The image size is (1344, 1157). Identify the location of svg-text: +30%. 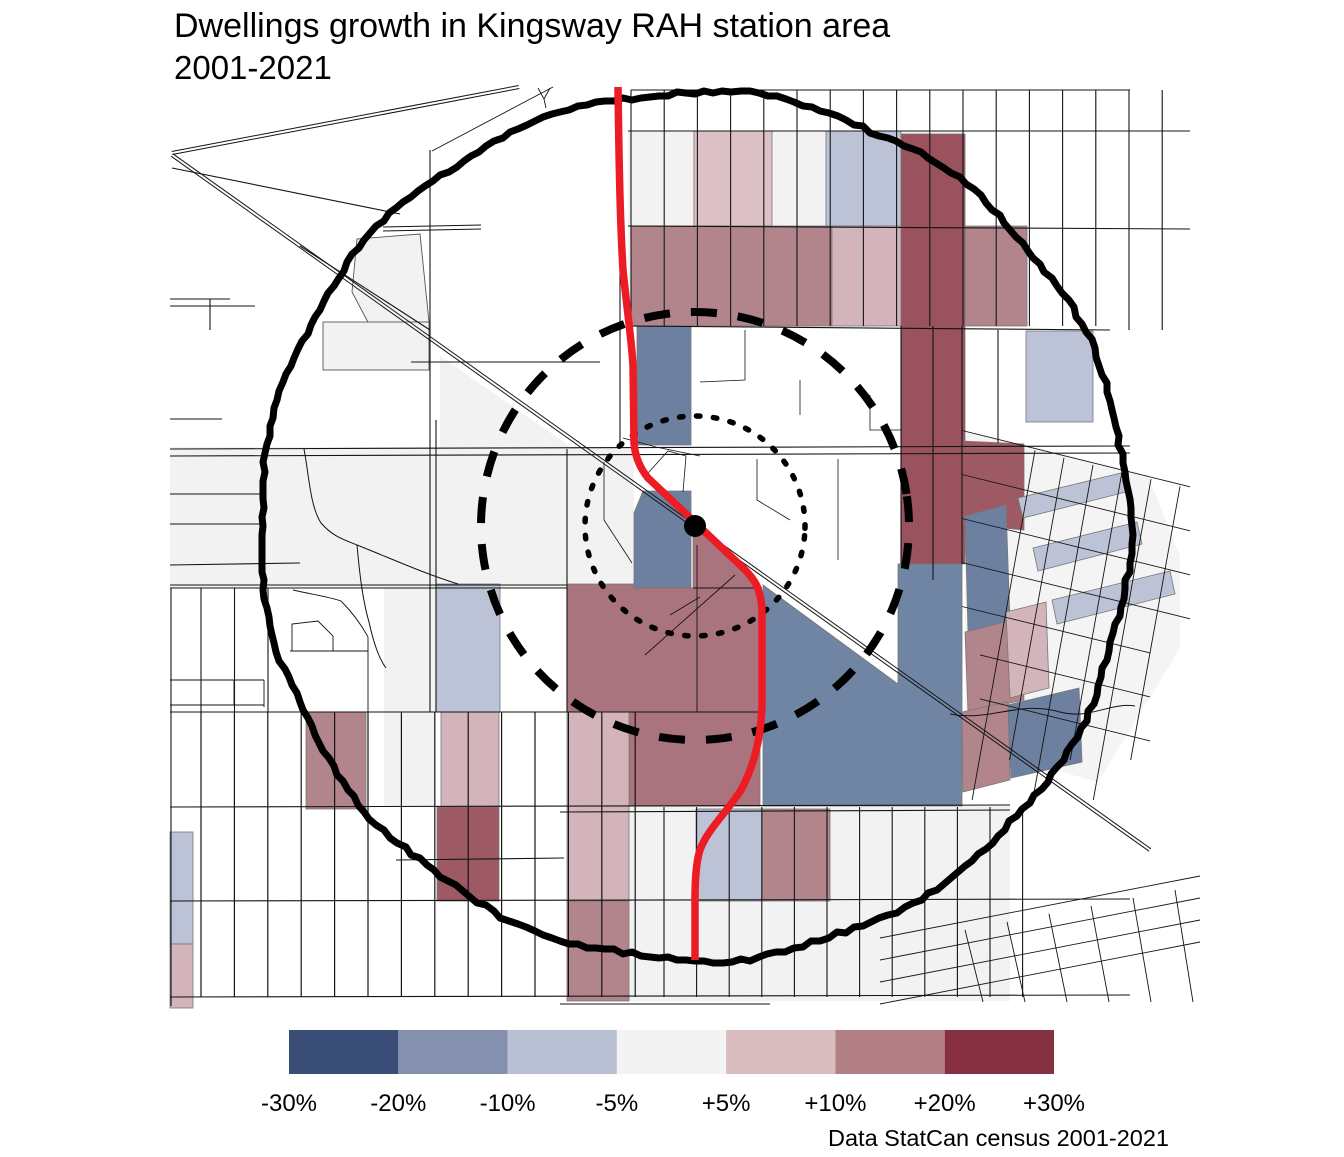
(1054, 1103).